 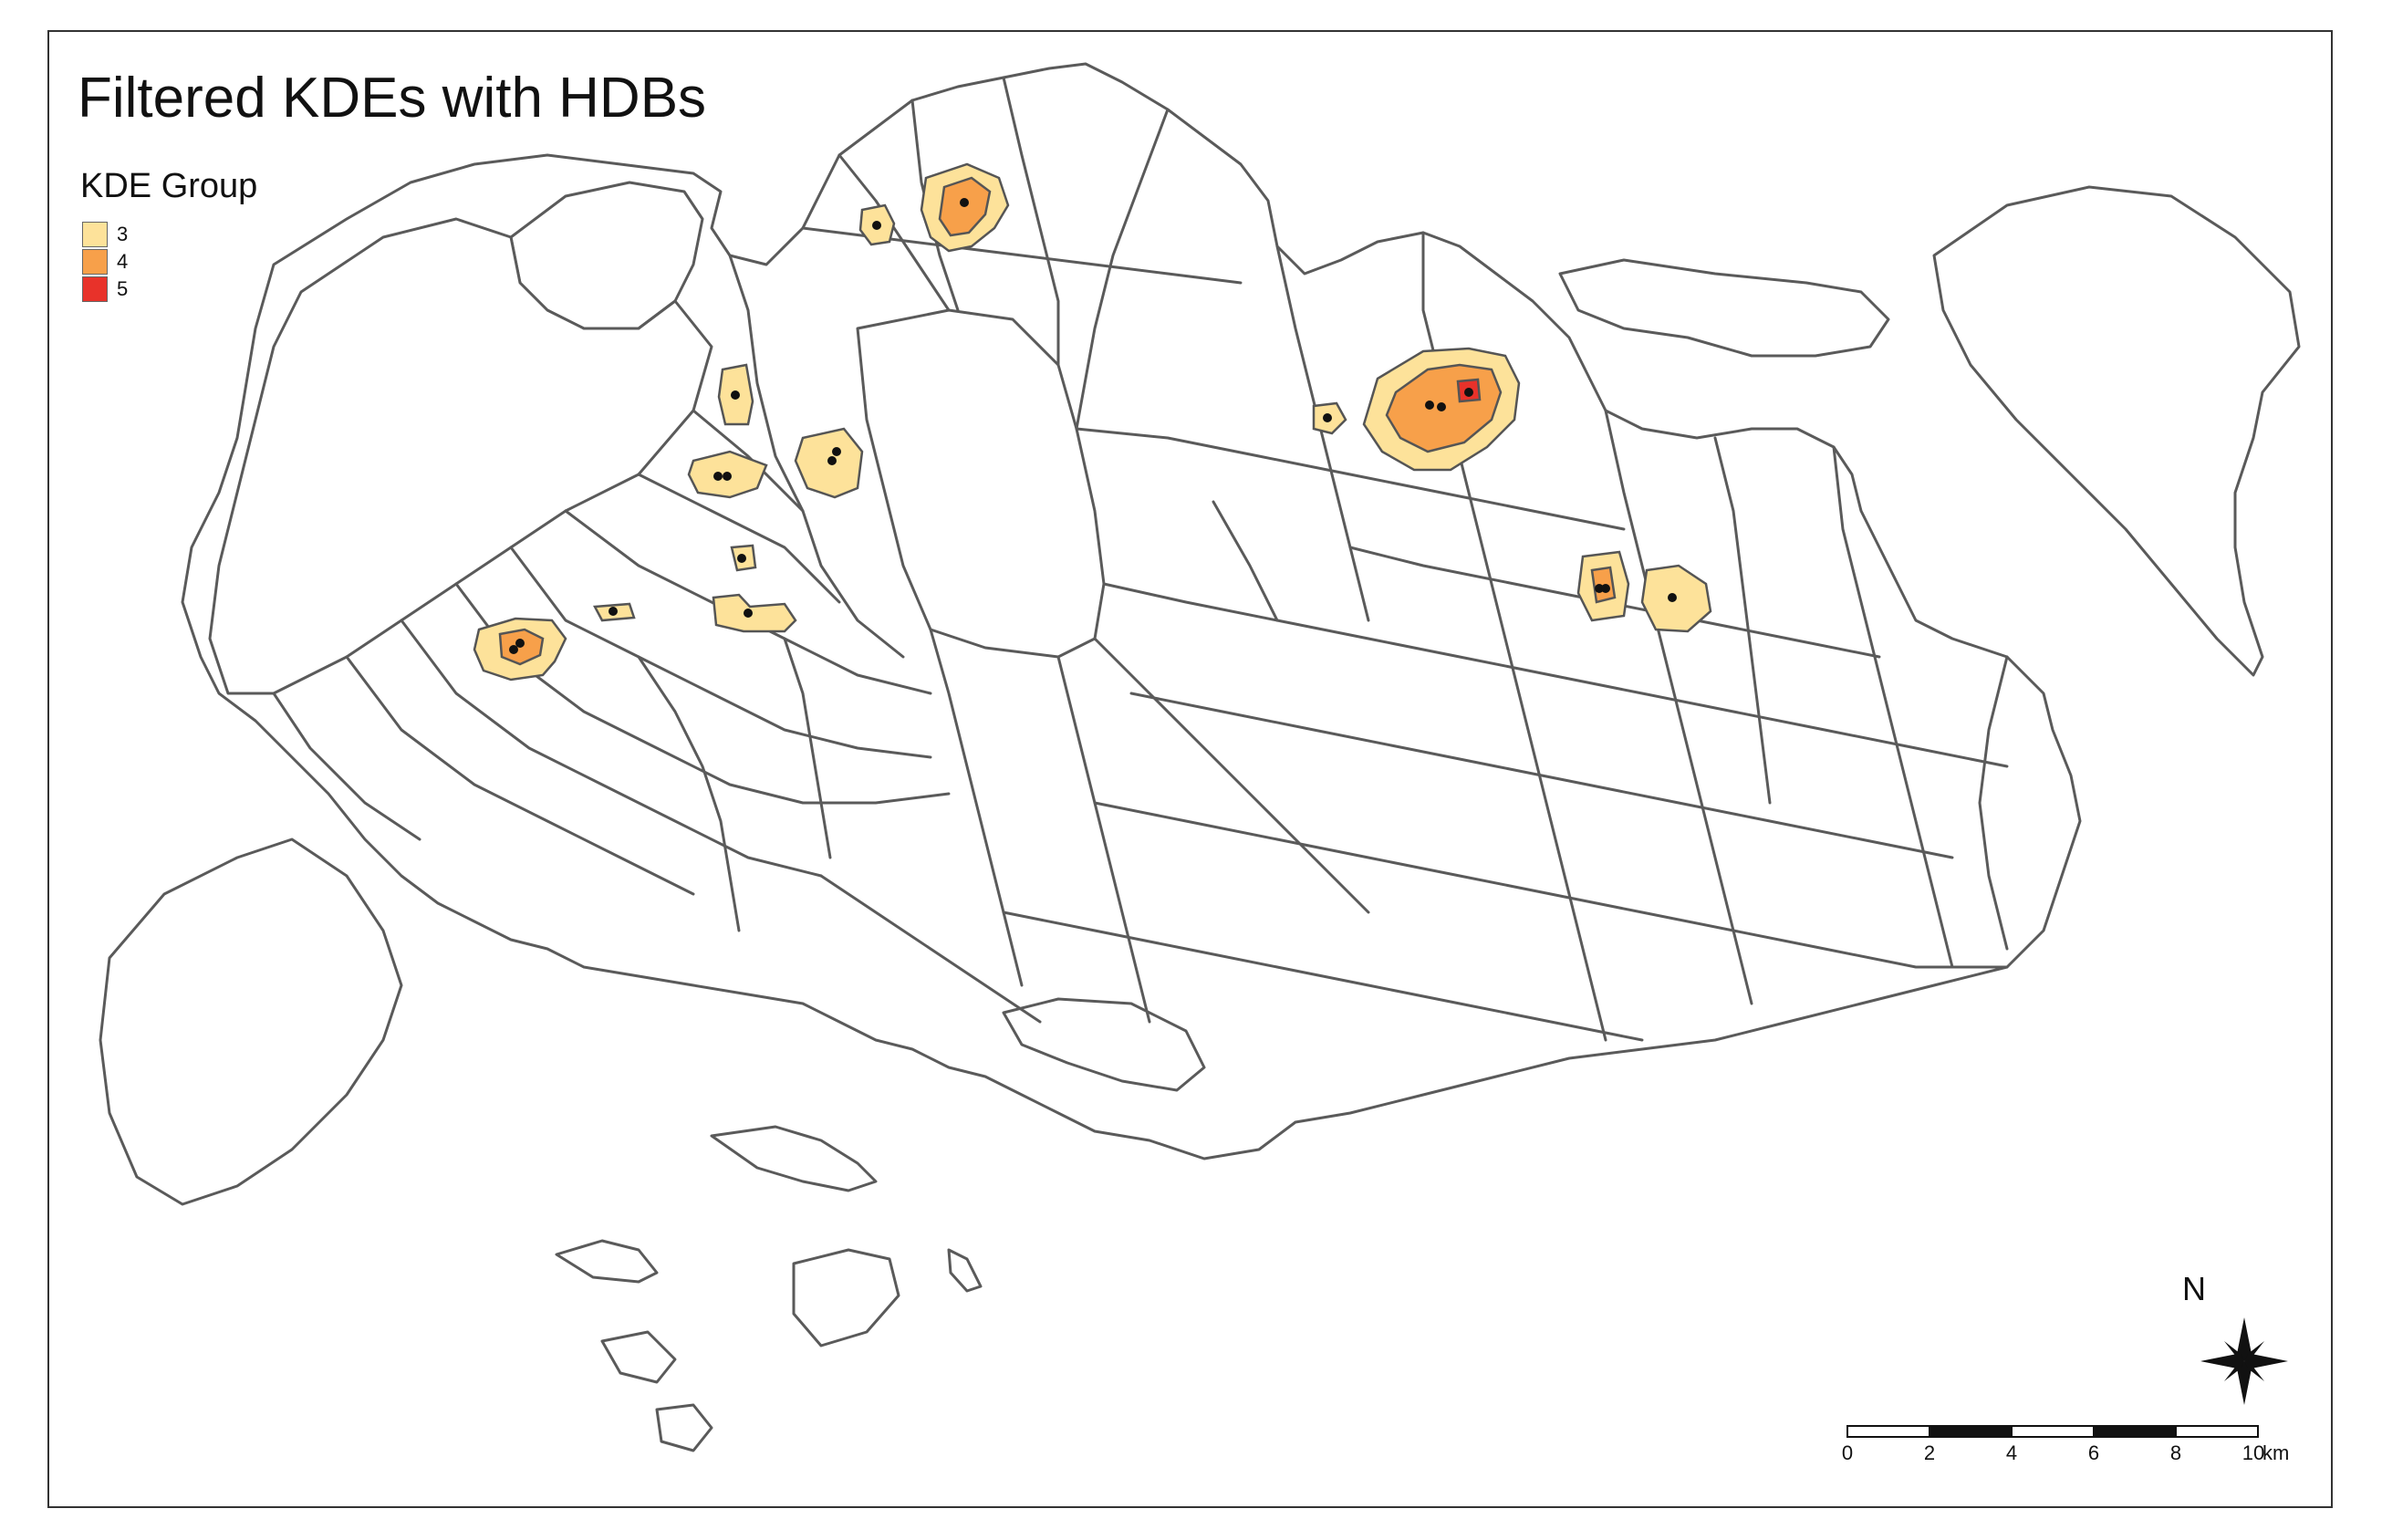 I want to click on kde-group3-g, so click(x=755, y=613).